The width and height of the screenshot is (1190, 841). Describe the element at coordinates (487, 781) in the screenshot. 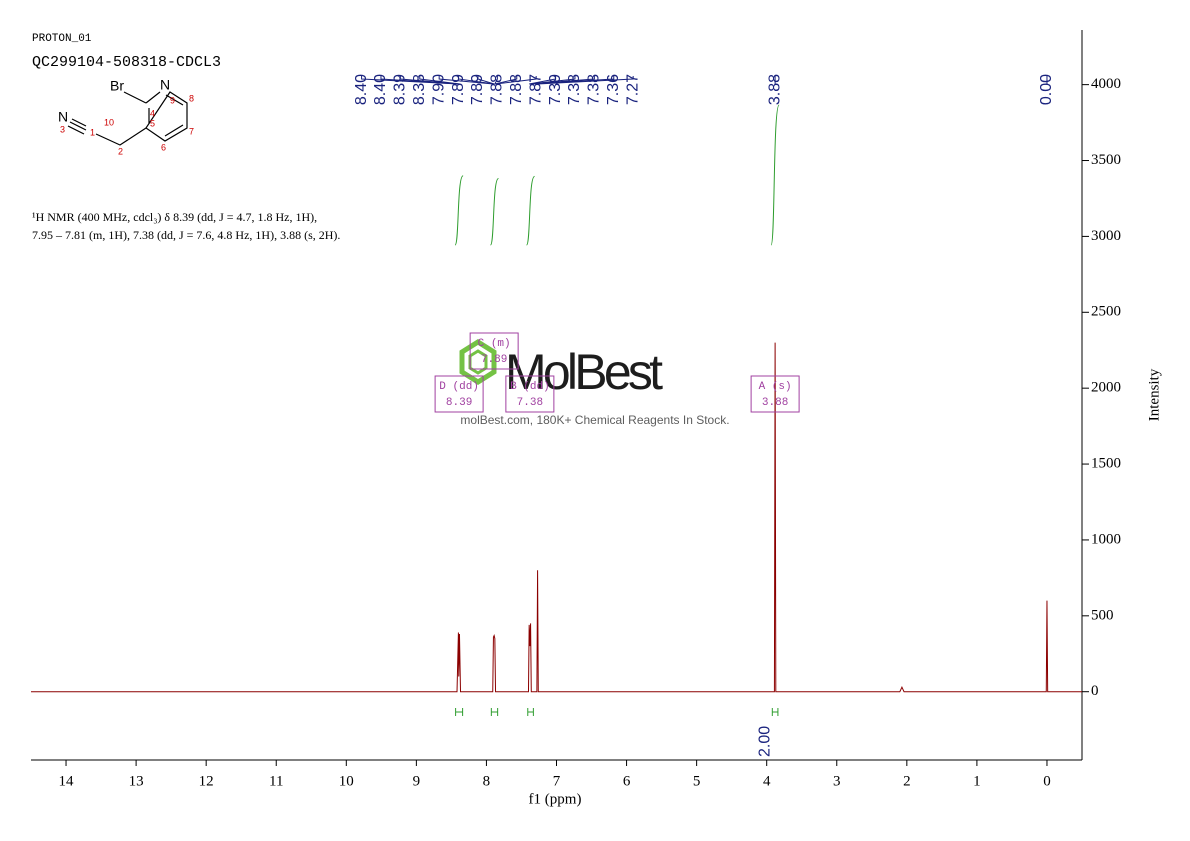

I see `x-tick-label: 8` at that location.